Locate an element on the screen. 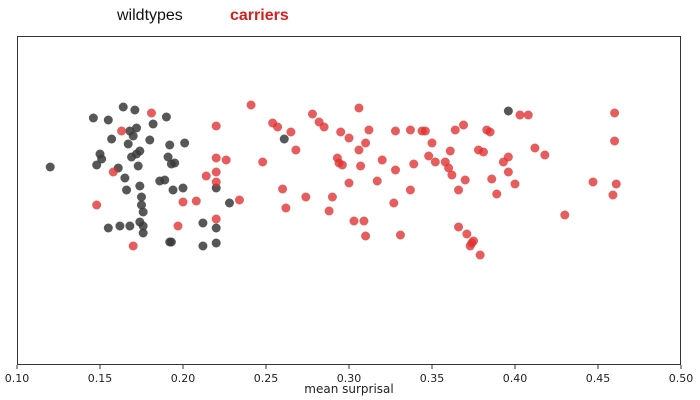 Image resolution: width=700 pixels, height=400 pixels. x-tick-label: 0.10 is located at coordinates (17, 378).